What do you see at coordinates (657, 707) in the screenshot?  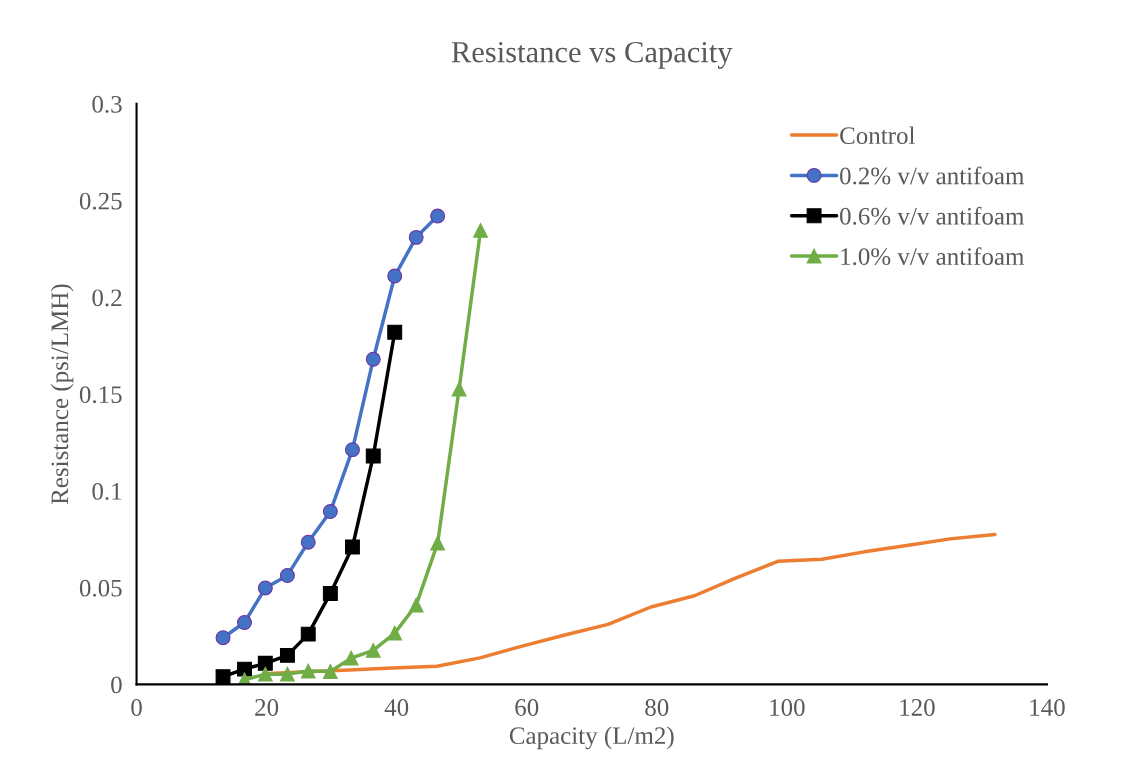 I see `x-tick-label: 80` at bounding box center [657, 707].